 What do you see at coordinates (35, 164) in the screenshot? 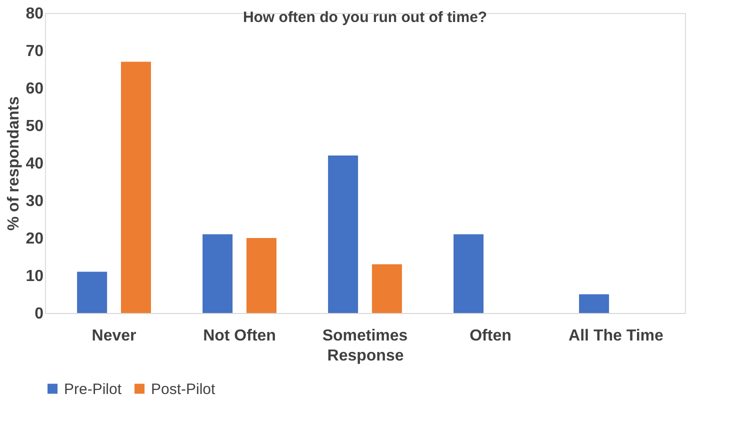
I see `y-tick-label: 40` at bounding box center [35, 164].